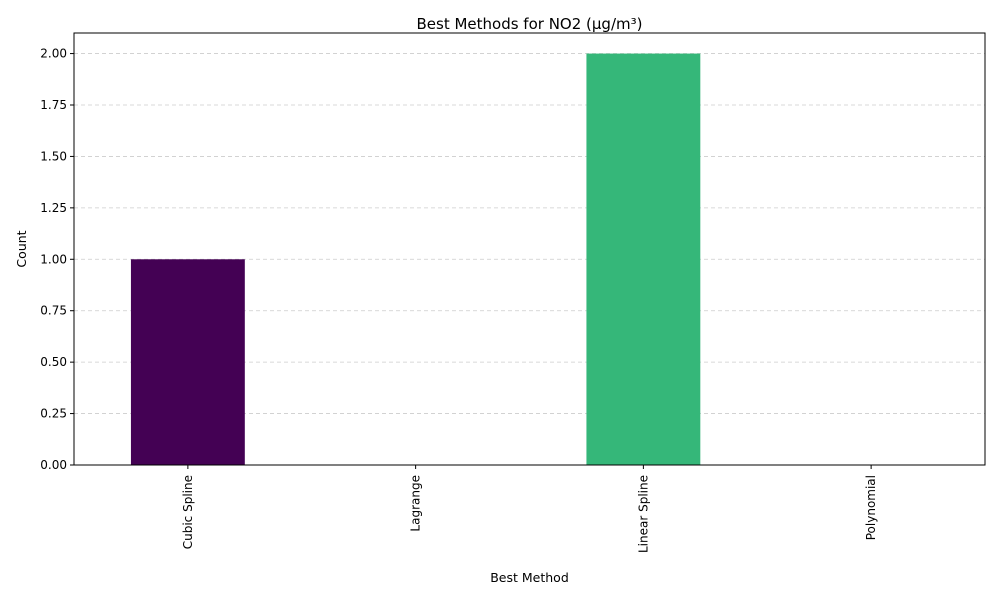  I want to click on x-tick-label: Lagrange, so click(416, 503).